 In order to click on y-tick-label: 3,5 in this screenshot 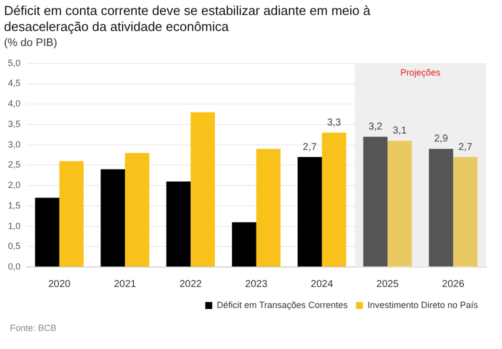, I will do `click(14, 123)`.